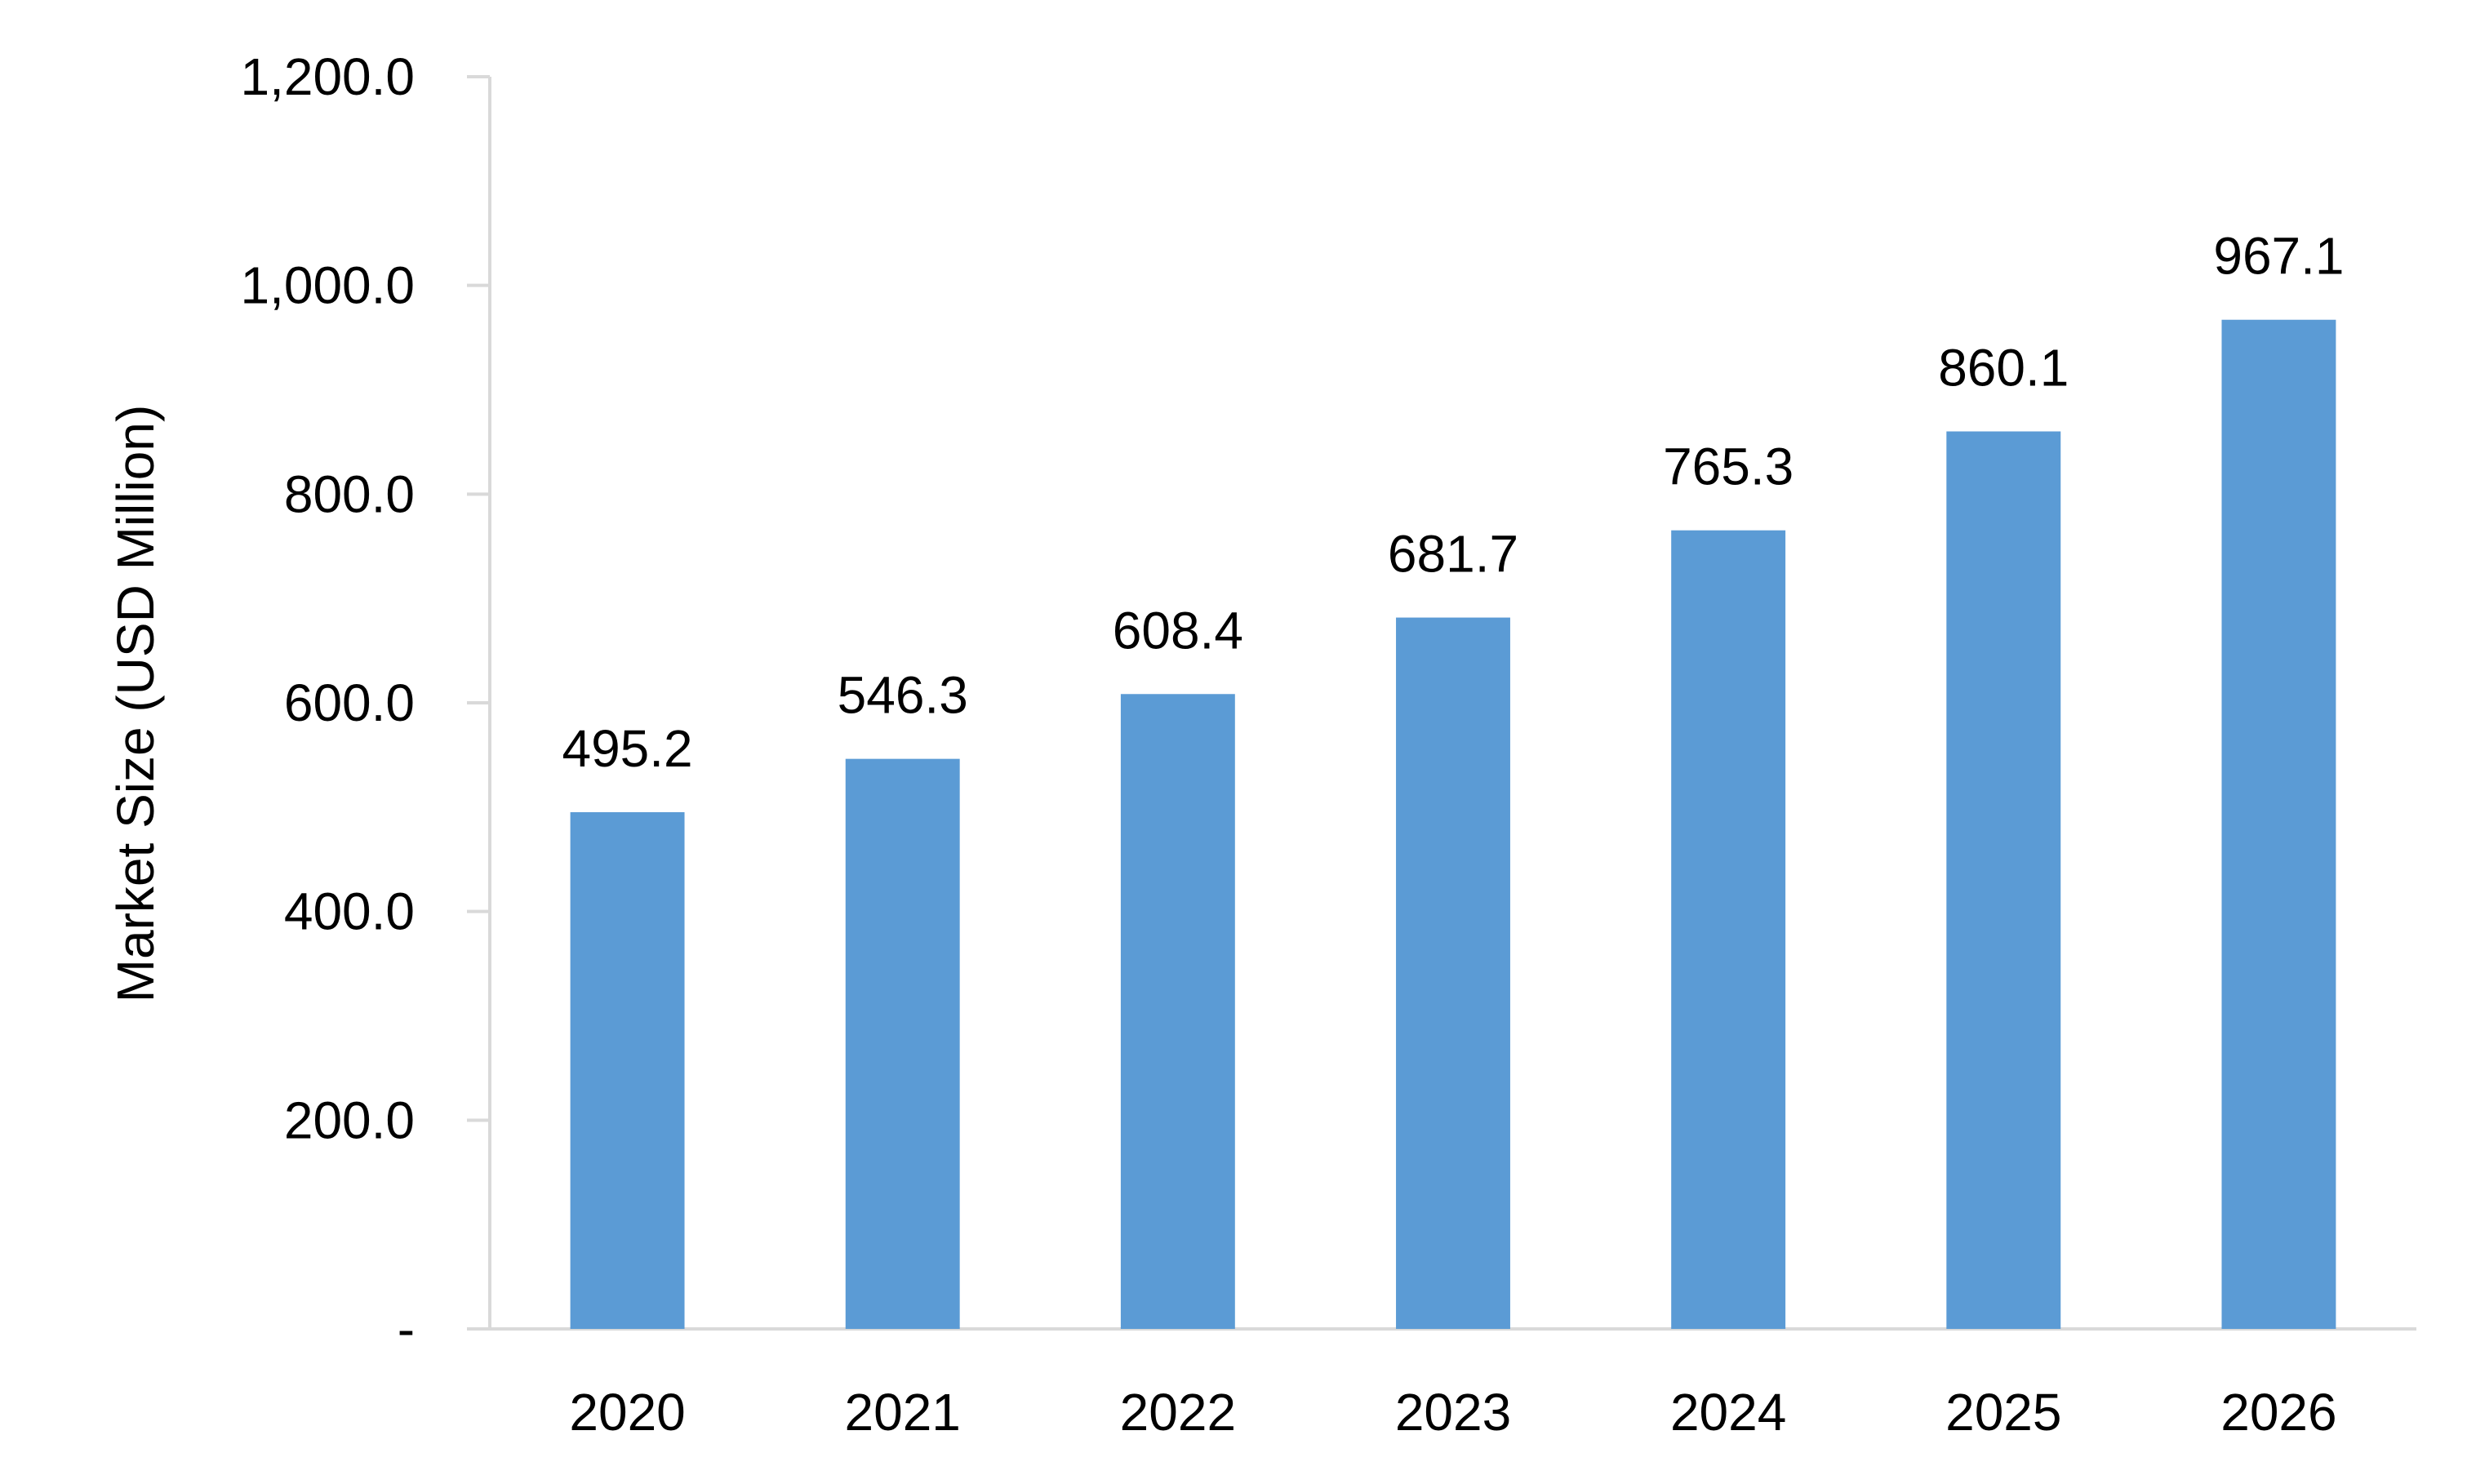  I want to click on y-tick-label: 400.0, so click(349, 911).